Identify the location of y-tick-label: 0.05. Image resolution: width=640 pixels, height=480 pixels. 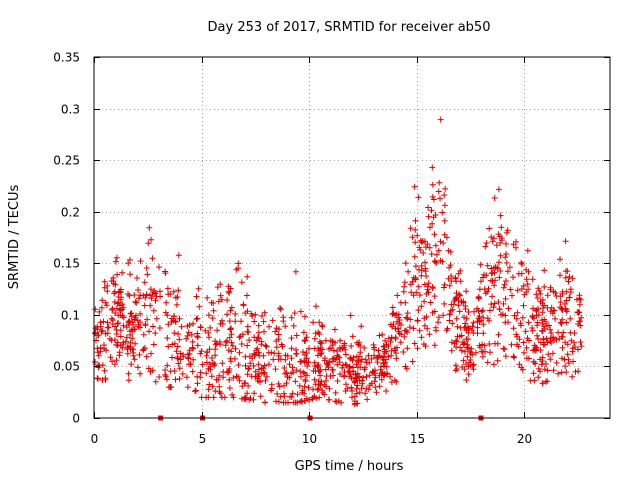
(66, 367).